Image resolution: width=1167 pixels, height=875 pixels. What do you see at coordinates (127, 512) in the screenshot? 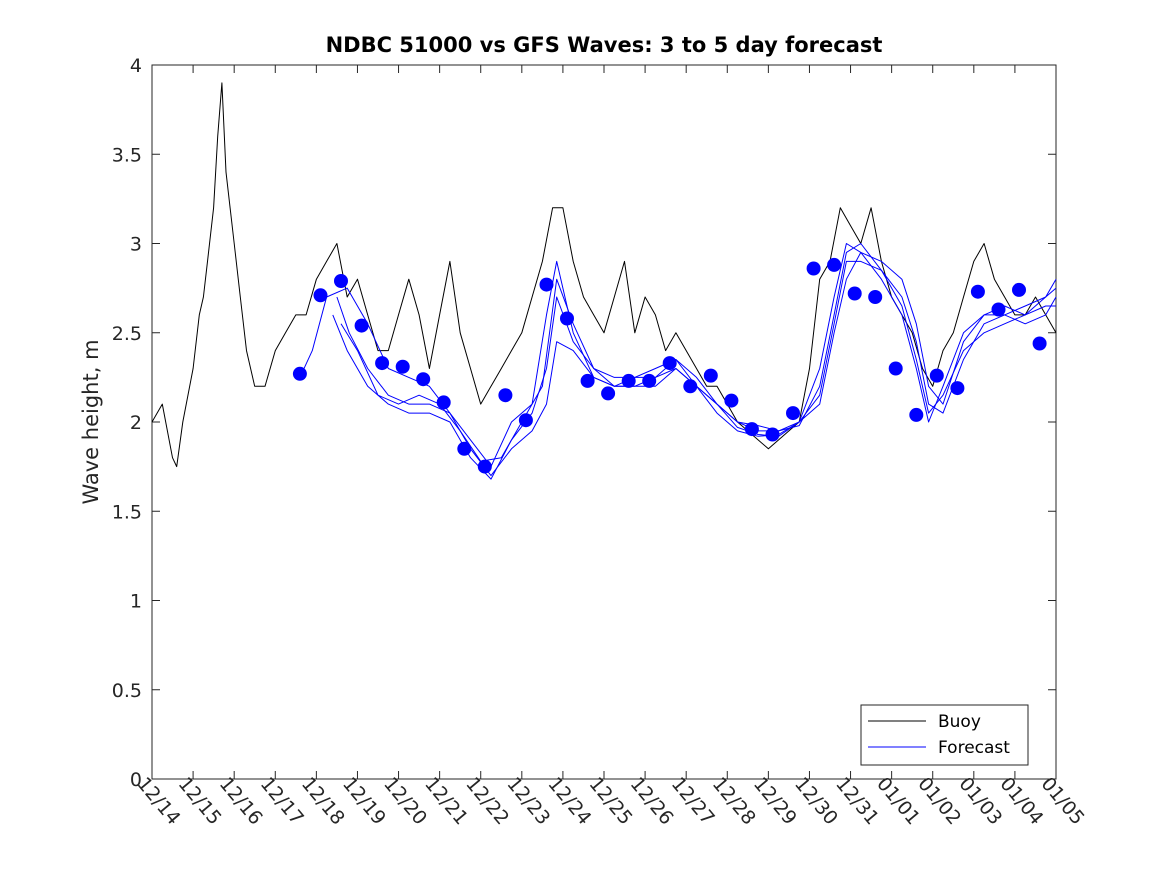
I see `y-tick-label: 1.5` at bounding box center [127, 512].